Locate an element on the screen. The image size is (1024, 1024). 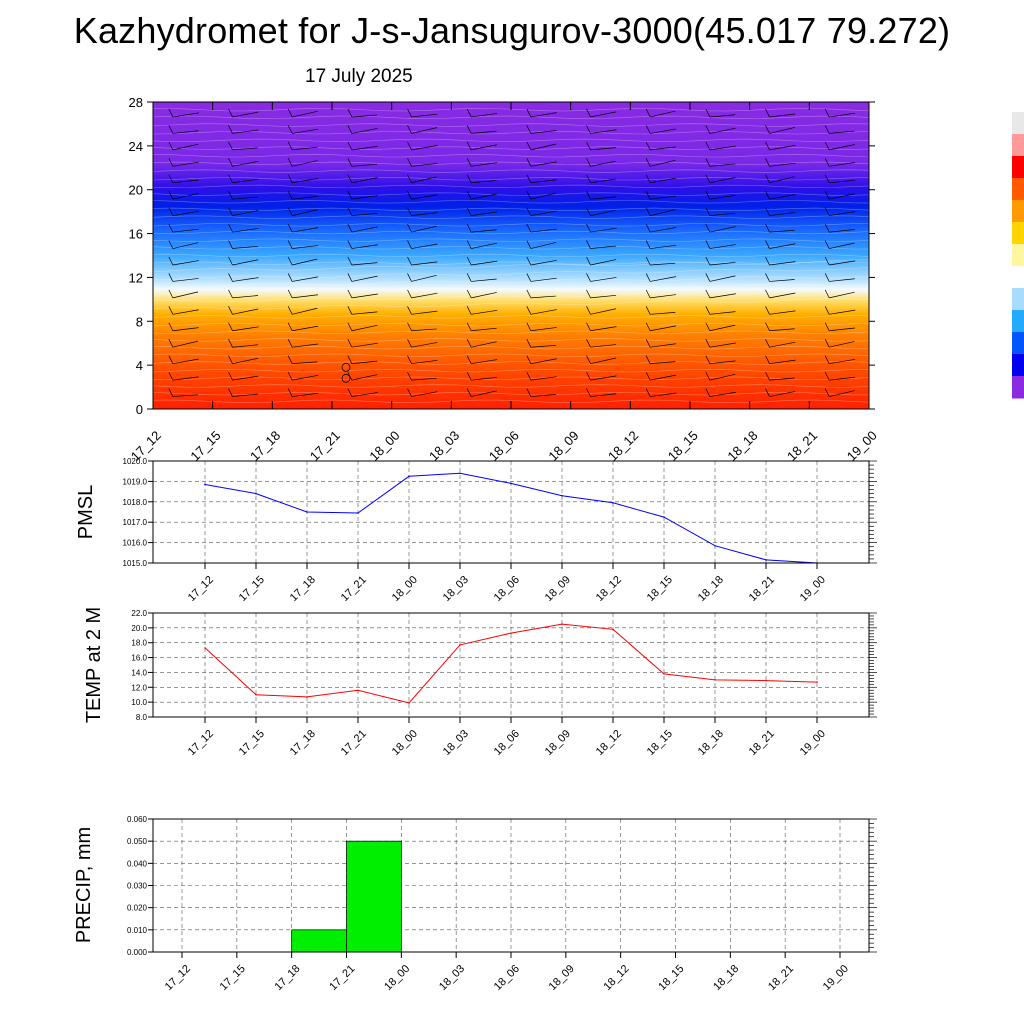
x-tick-label: 17_15 is located at coordinates (252, 743).